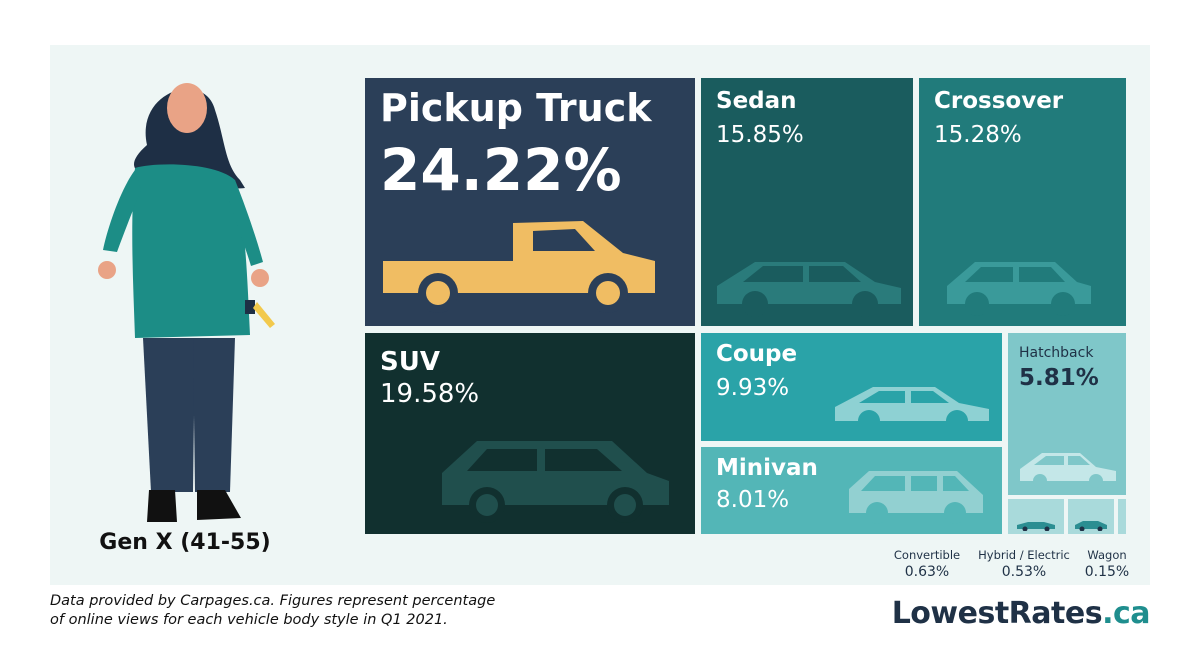 This screenshot has height=650, width=1200. I want to click on tile-hybrid-electric, so click(1091, 516).